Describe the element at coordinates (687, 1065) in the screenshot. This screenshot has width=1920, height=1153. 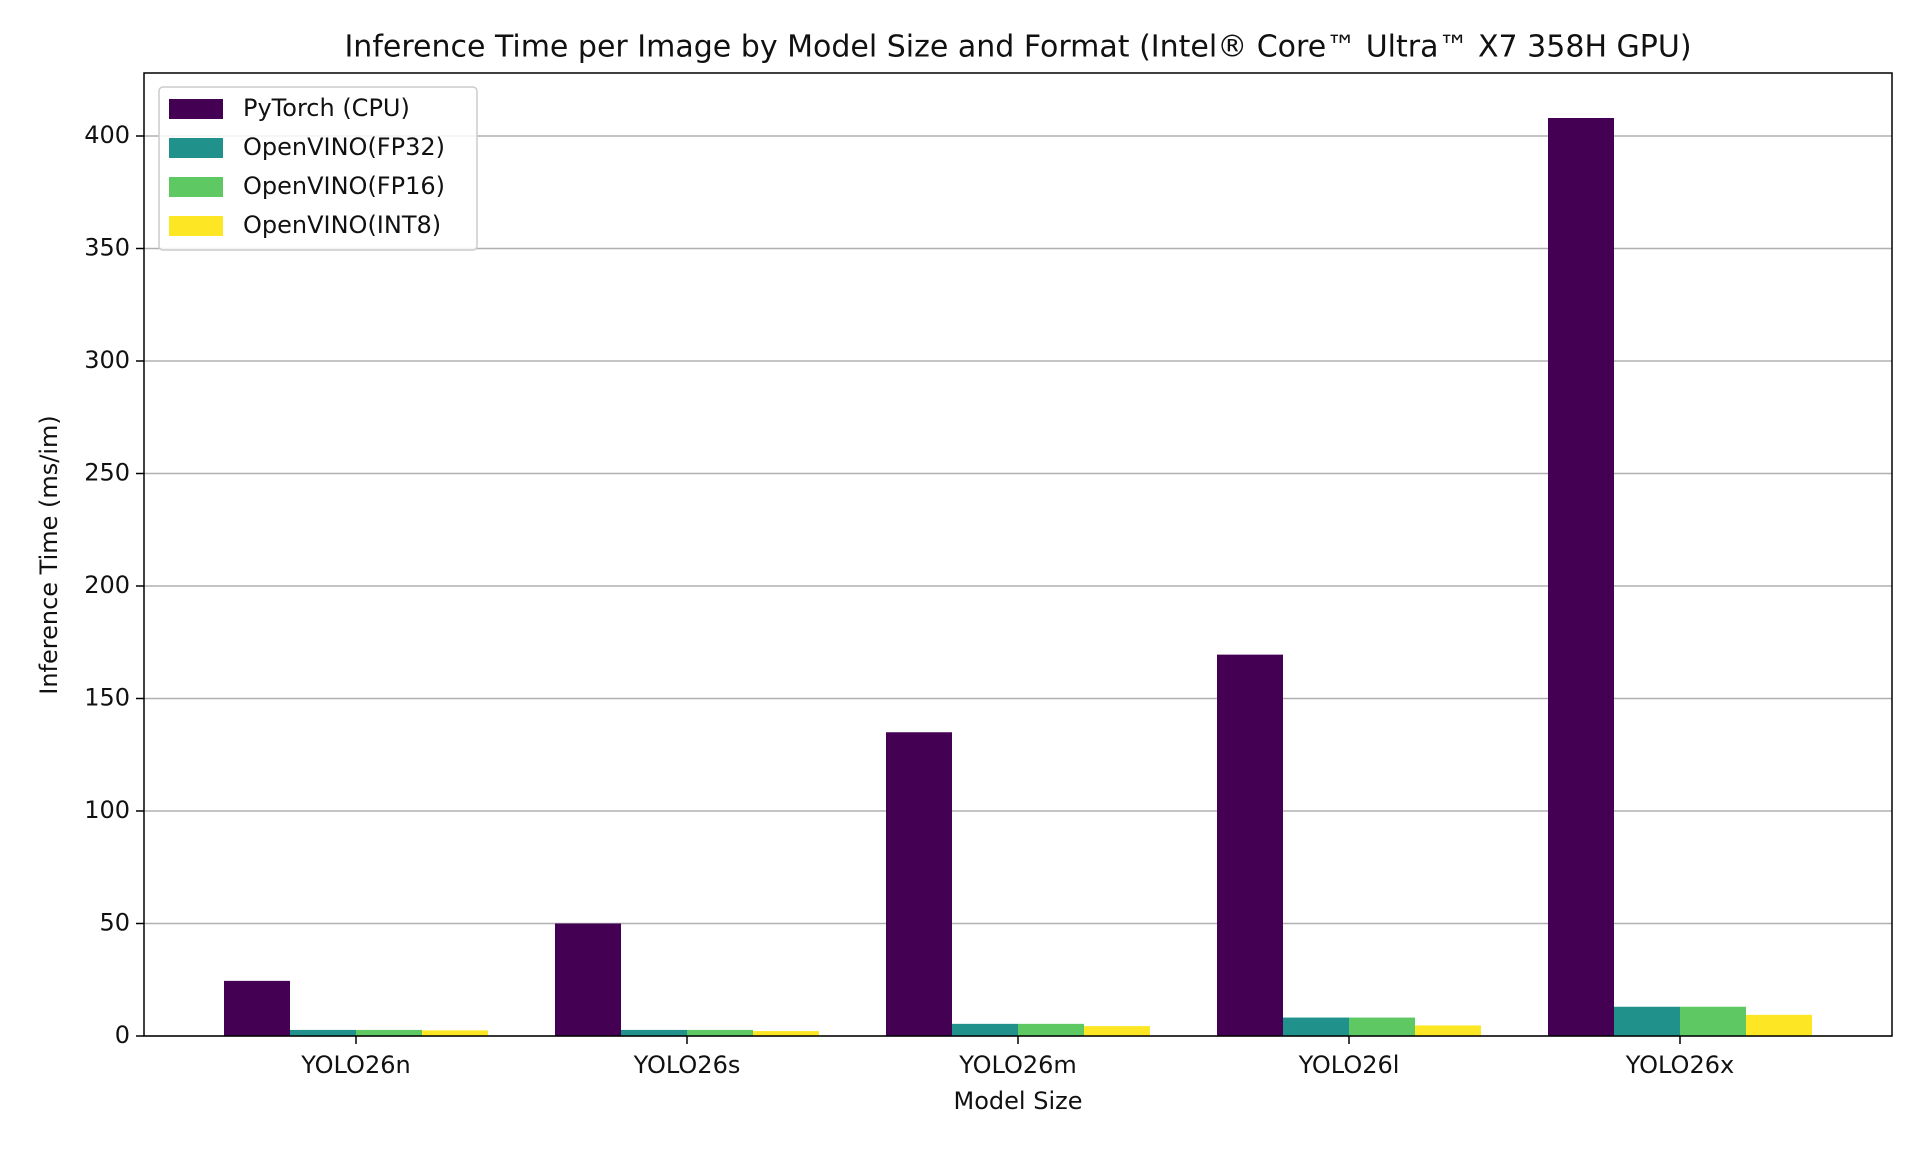
I see `x-tick-label: YOLO26s` at that location.